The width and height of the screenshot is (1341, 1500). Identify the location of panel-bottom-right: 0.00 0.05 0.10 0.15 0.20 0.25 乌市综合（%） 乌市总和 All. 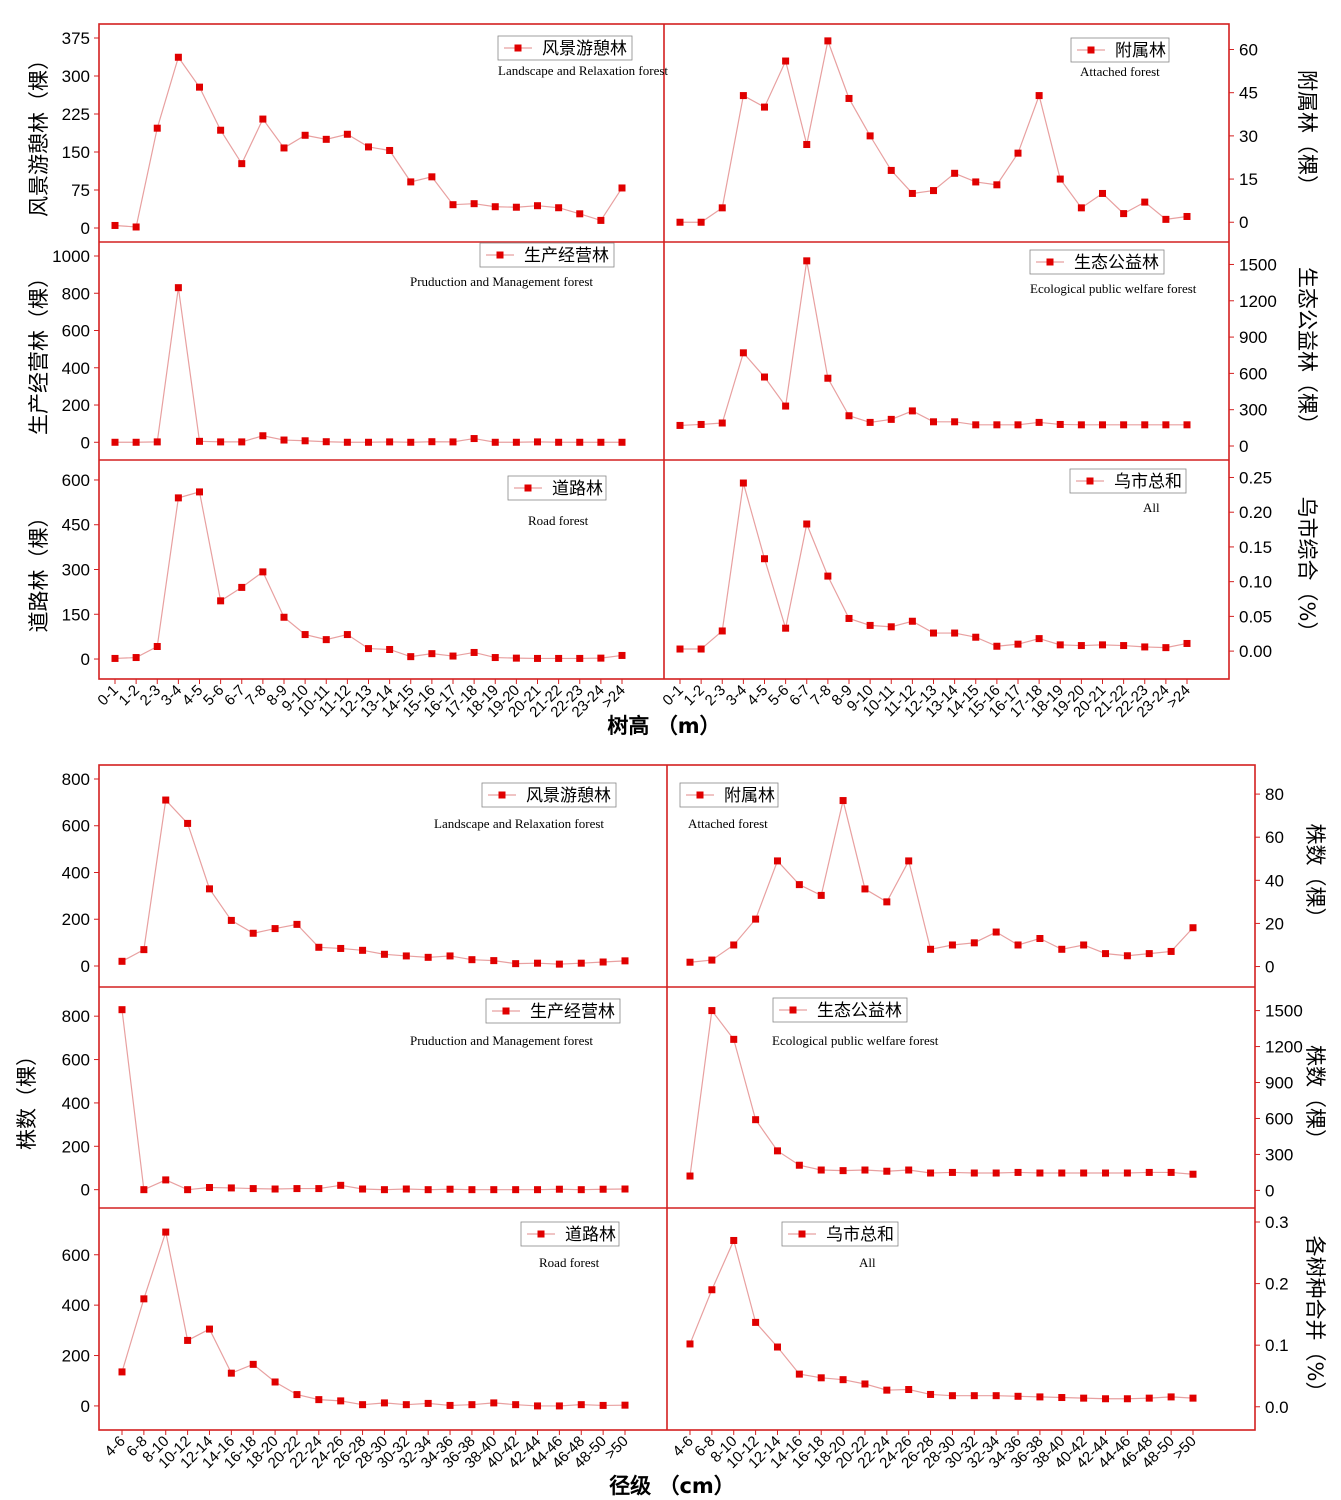
(997, 564).